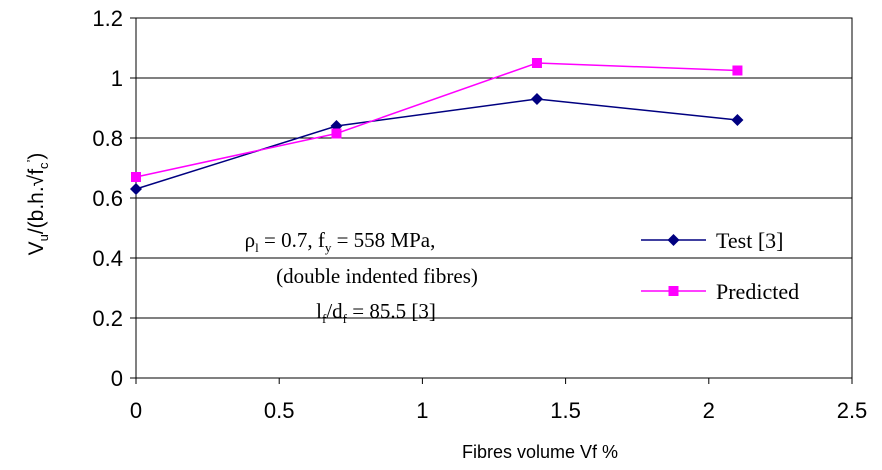  I want to click on annotation-line-3: lf/df = 85.5 [3], so click(376, 312).